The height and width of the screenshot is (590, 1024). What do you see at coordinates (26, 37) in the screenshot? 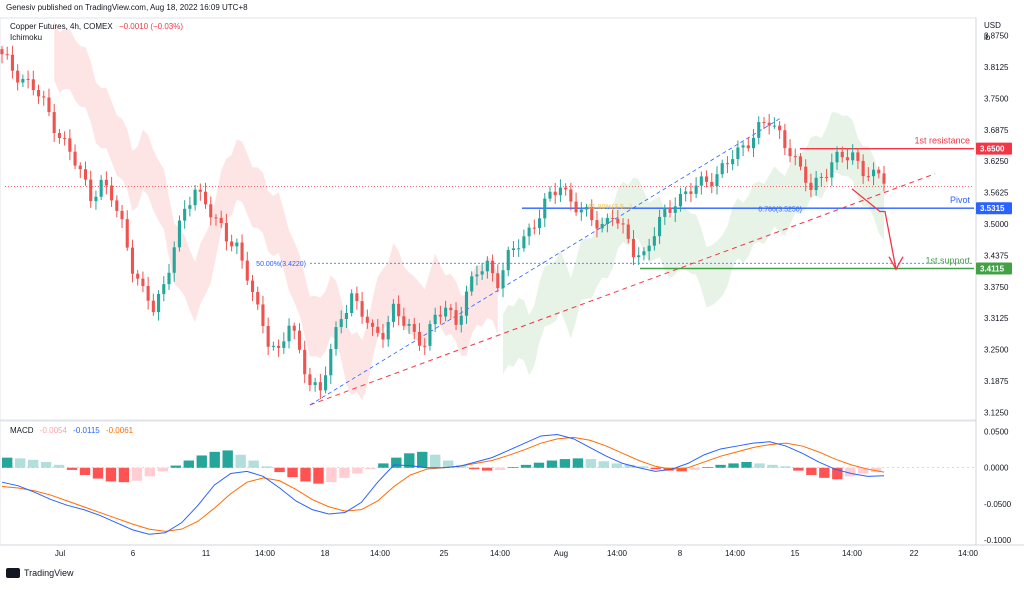
I see `indicator-ichimoku: Ichimoku` at bounding box center [26, 37].